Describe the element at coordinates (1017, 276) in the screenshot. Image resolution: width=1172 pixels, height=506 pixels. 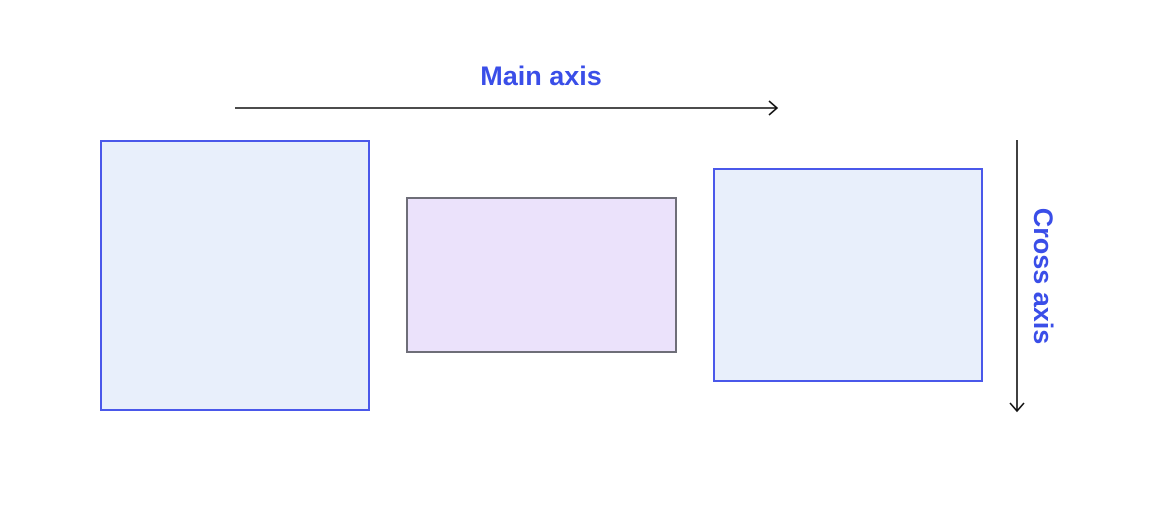
I see `cross-axis-arrow` at that location.